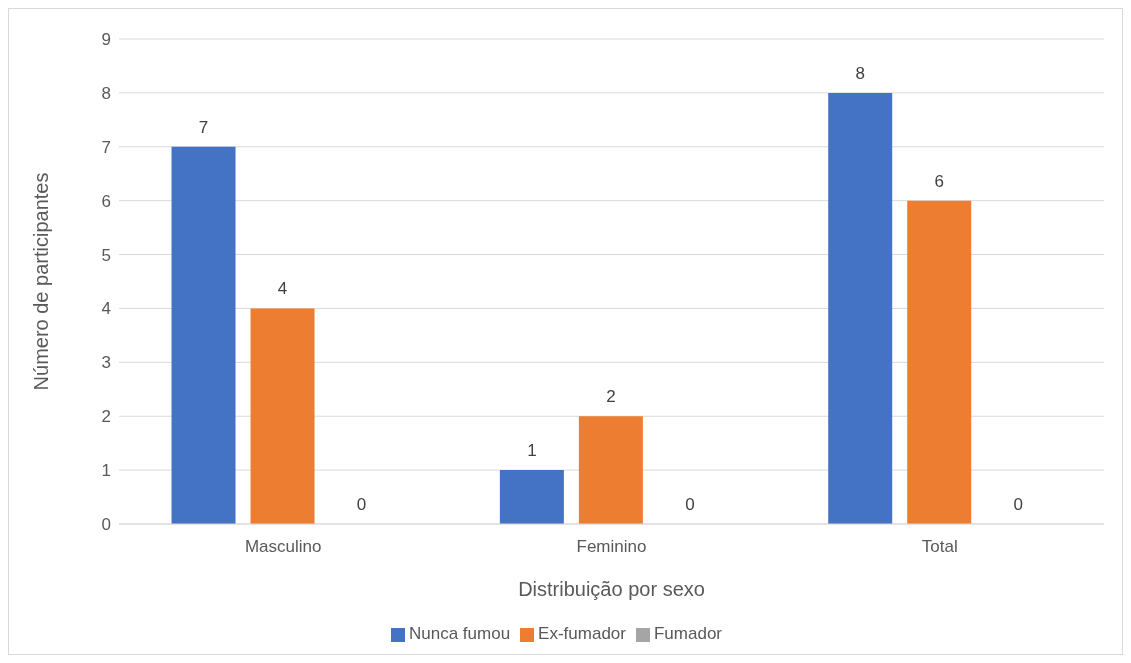 This screenshot has width=1131, height=663. I want to click on y-tick-label: 5, so click(106, 255).